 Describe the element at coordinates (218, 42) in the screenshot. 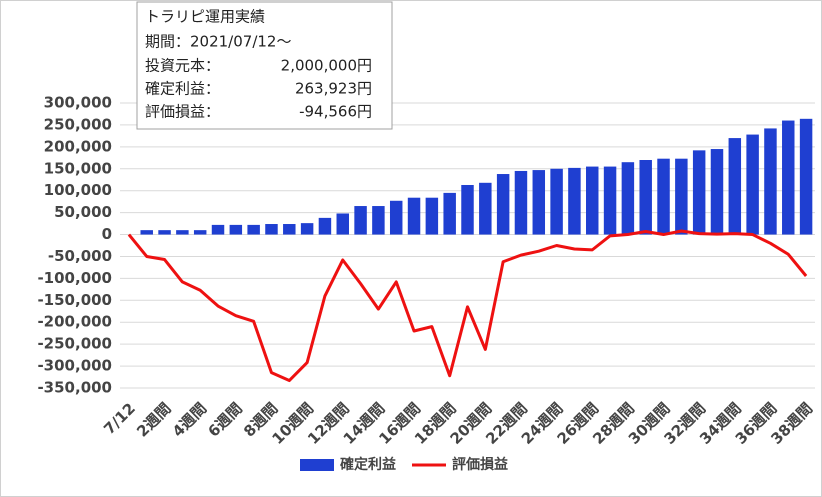

I see `info-period: 期間：2021/07/12～` at that location.